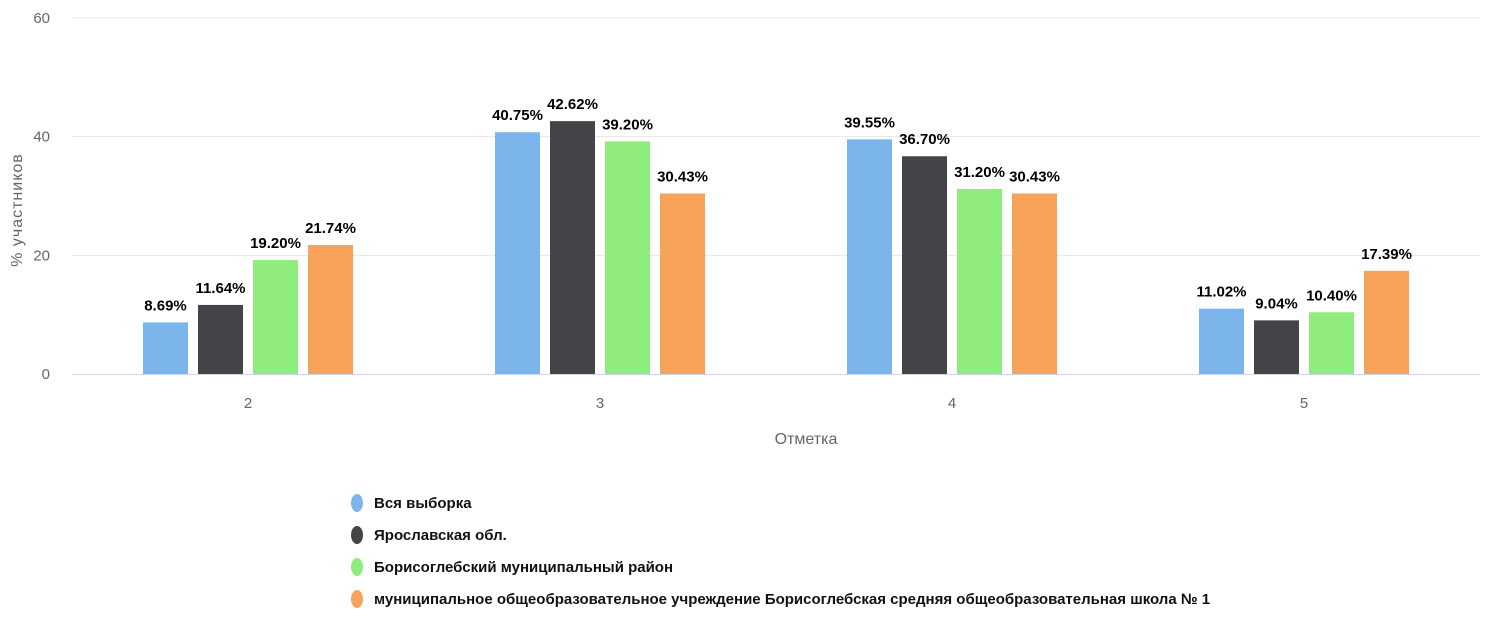  I want to click on x-axis-title: Отметка, so click(806, 439).